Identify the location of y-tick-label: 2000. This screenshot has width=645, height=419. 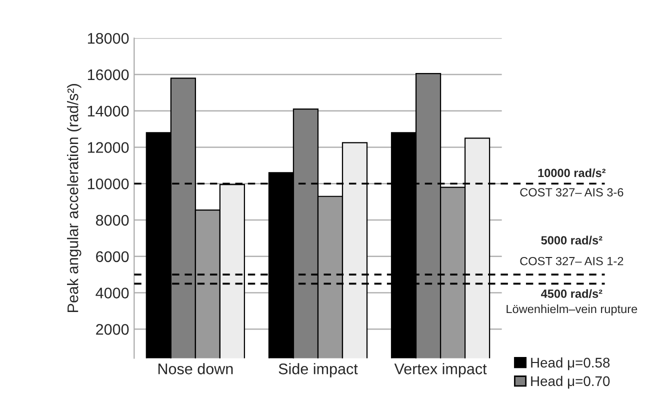
(112, 329).